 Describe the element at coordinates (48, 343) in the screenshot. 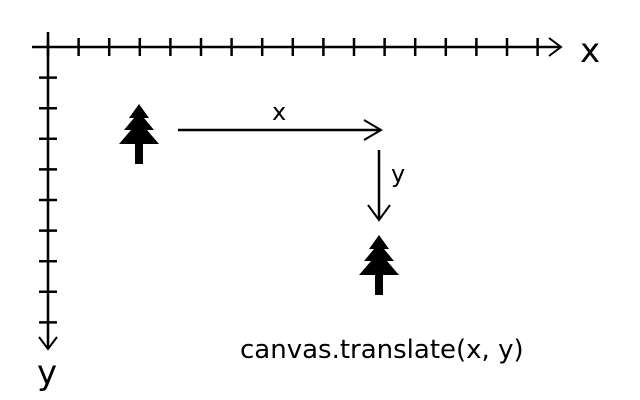

I see `y-axis-arrowhead` at that location.